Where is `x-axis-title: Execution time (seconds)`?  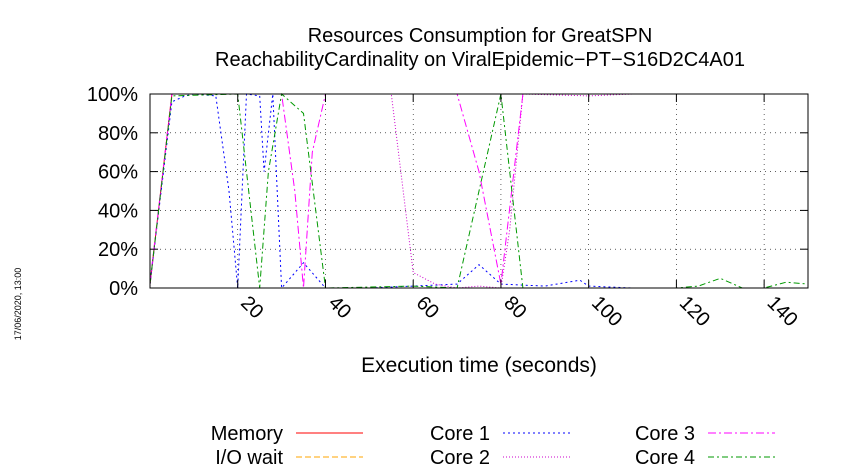
x-axis-title: Execution time (seconds) is located at coordinates (479, 365).